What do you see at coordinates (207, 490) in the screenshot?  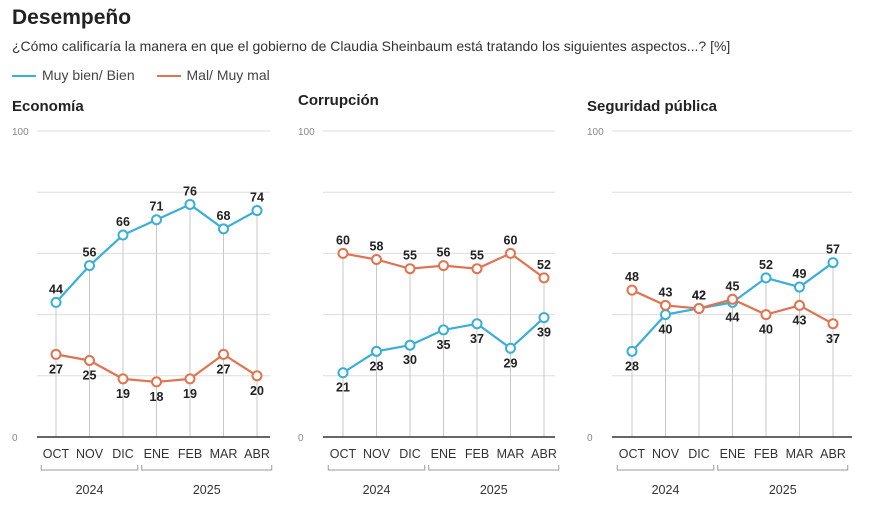 I see `panel-1-year-label: 2025` at bounding box center [207, 490].